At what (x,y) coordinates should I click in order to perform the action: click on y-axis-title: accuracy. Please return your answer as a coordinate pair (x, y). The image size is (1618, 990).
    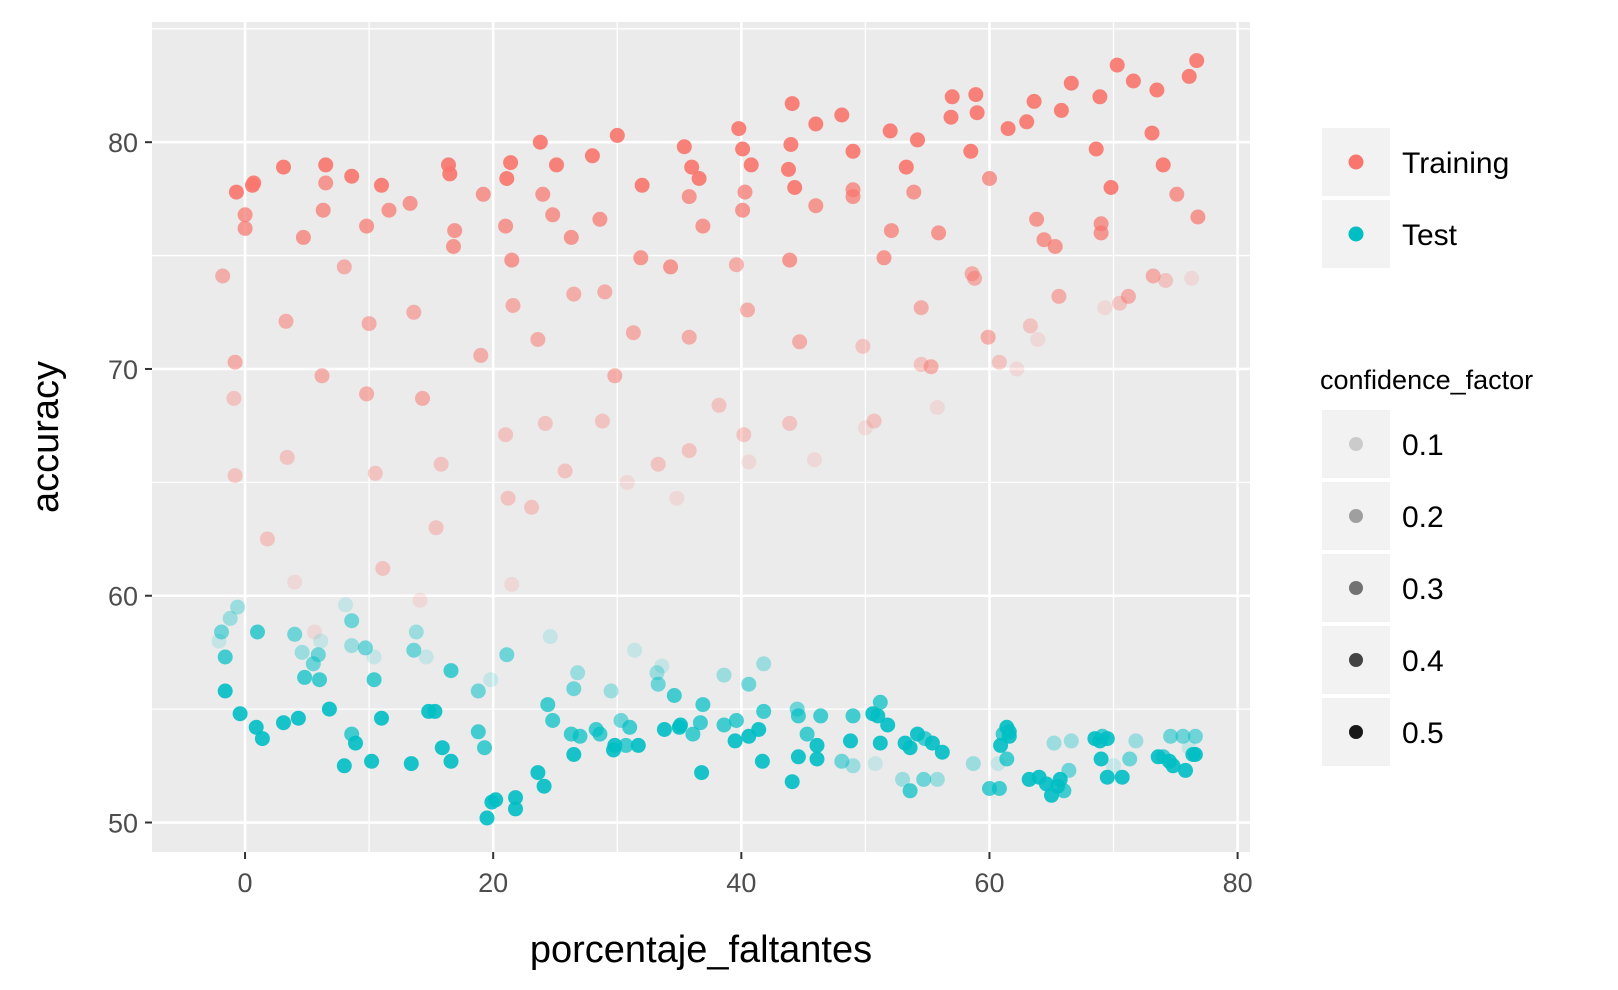
    Looking at the image, I should click on (46, 437).